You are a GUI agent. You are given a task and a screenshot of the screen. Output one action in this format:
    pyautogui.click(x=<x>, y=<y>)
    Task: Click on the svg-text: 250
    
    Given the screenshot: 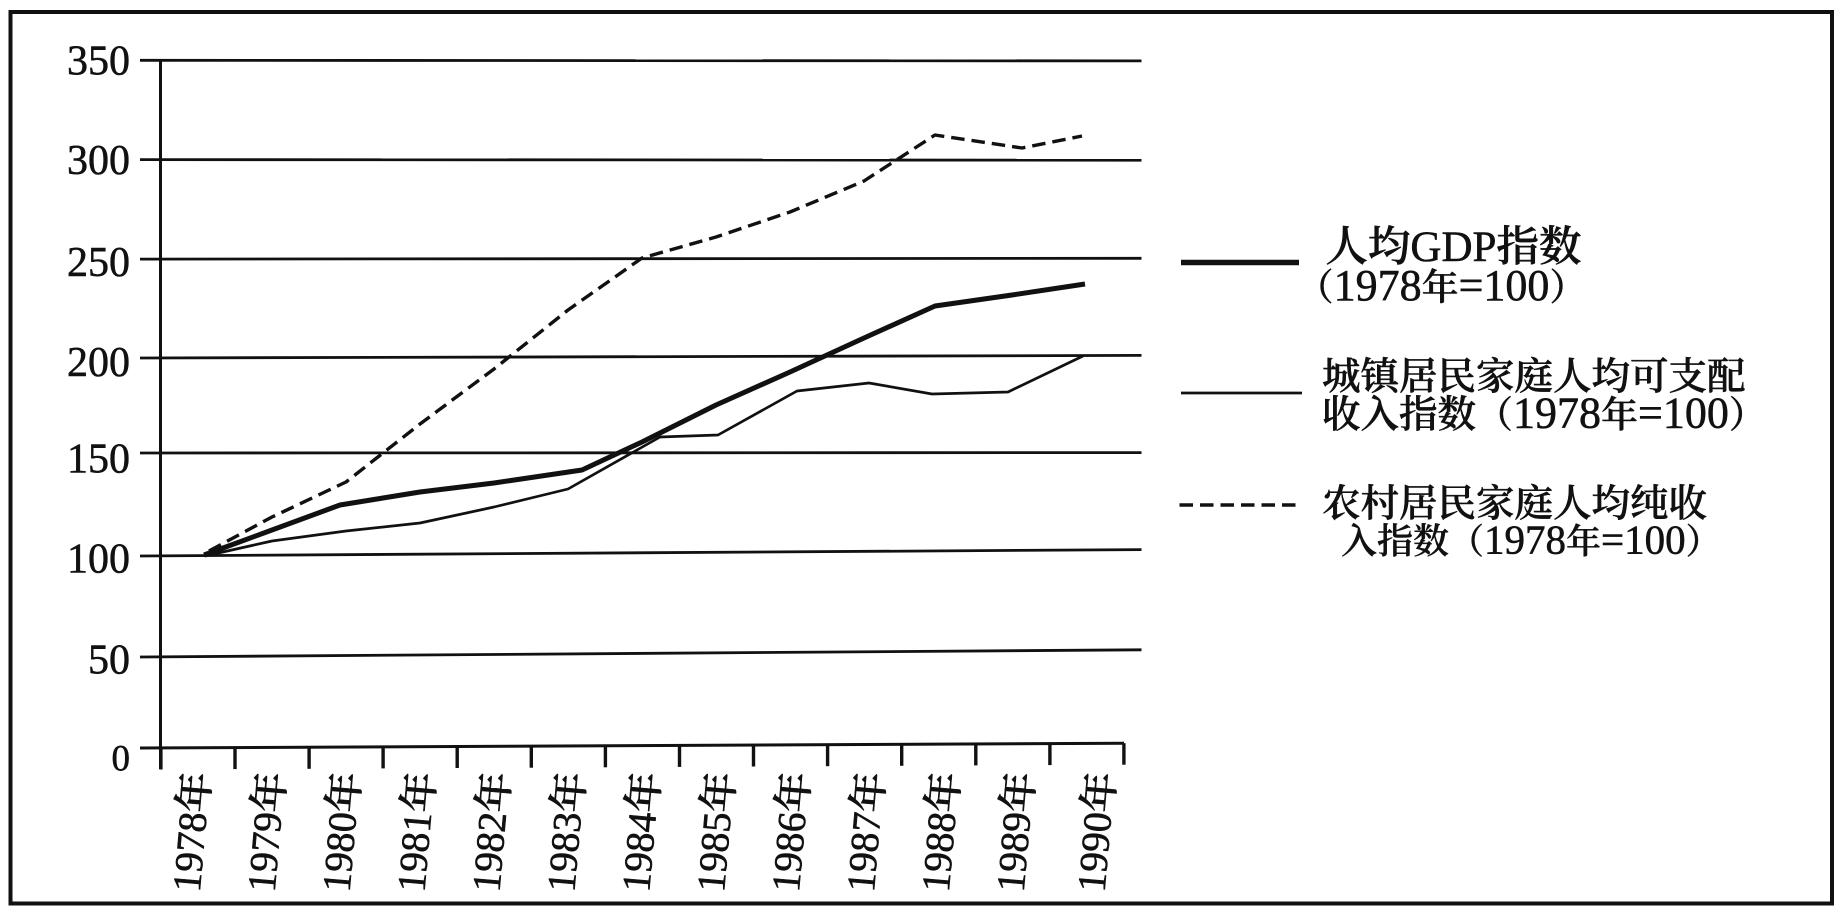 What is the action you would take?
    pyautogui.click(x=98, y=263)
    